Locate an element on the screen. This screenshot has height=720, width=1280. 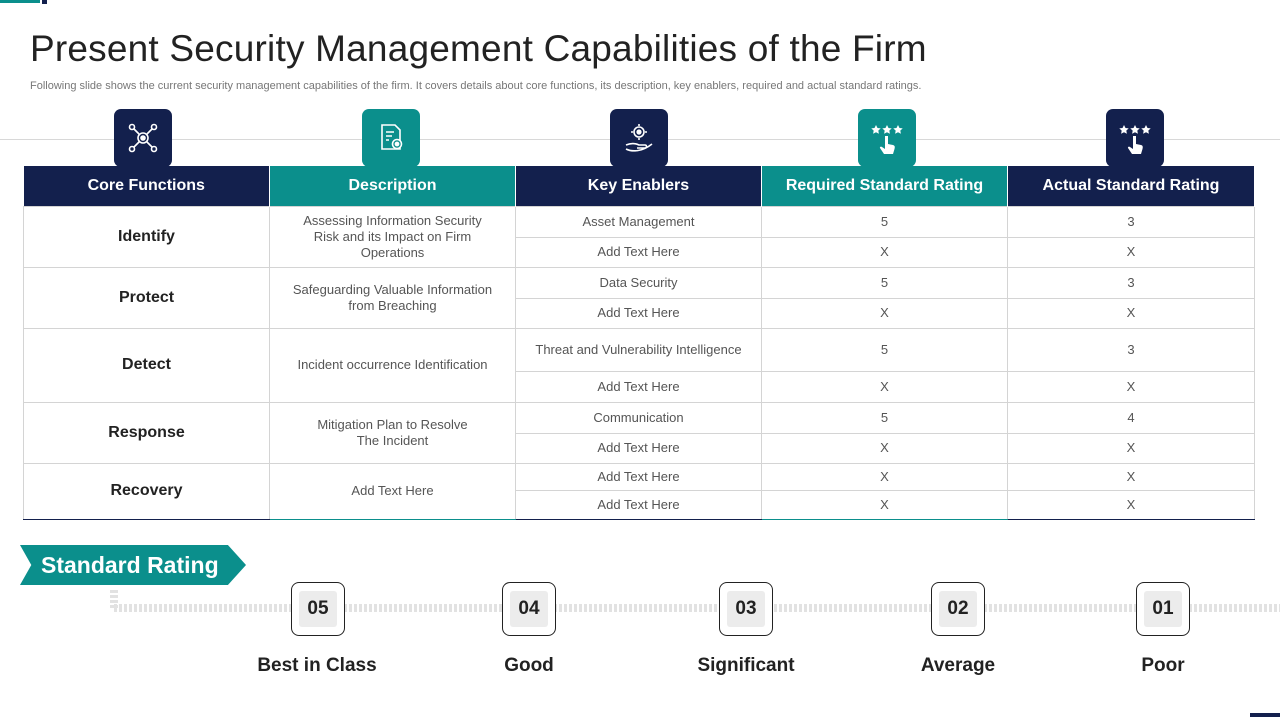
actual-rating-cell: 4 is located at coordinates (1131, 417).